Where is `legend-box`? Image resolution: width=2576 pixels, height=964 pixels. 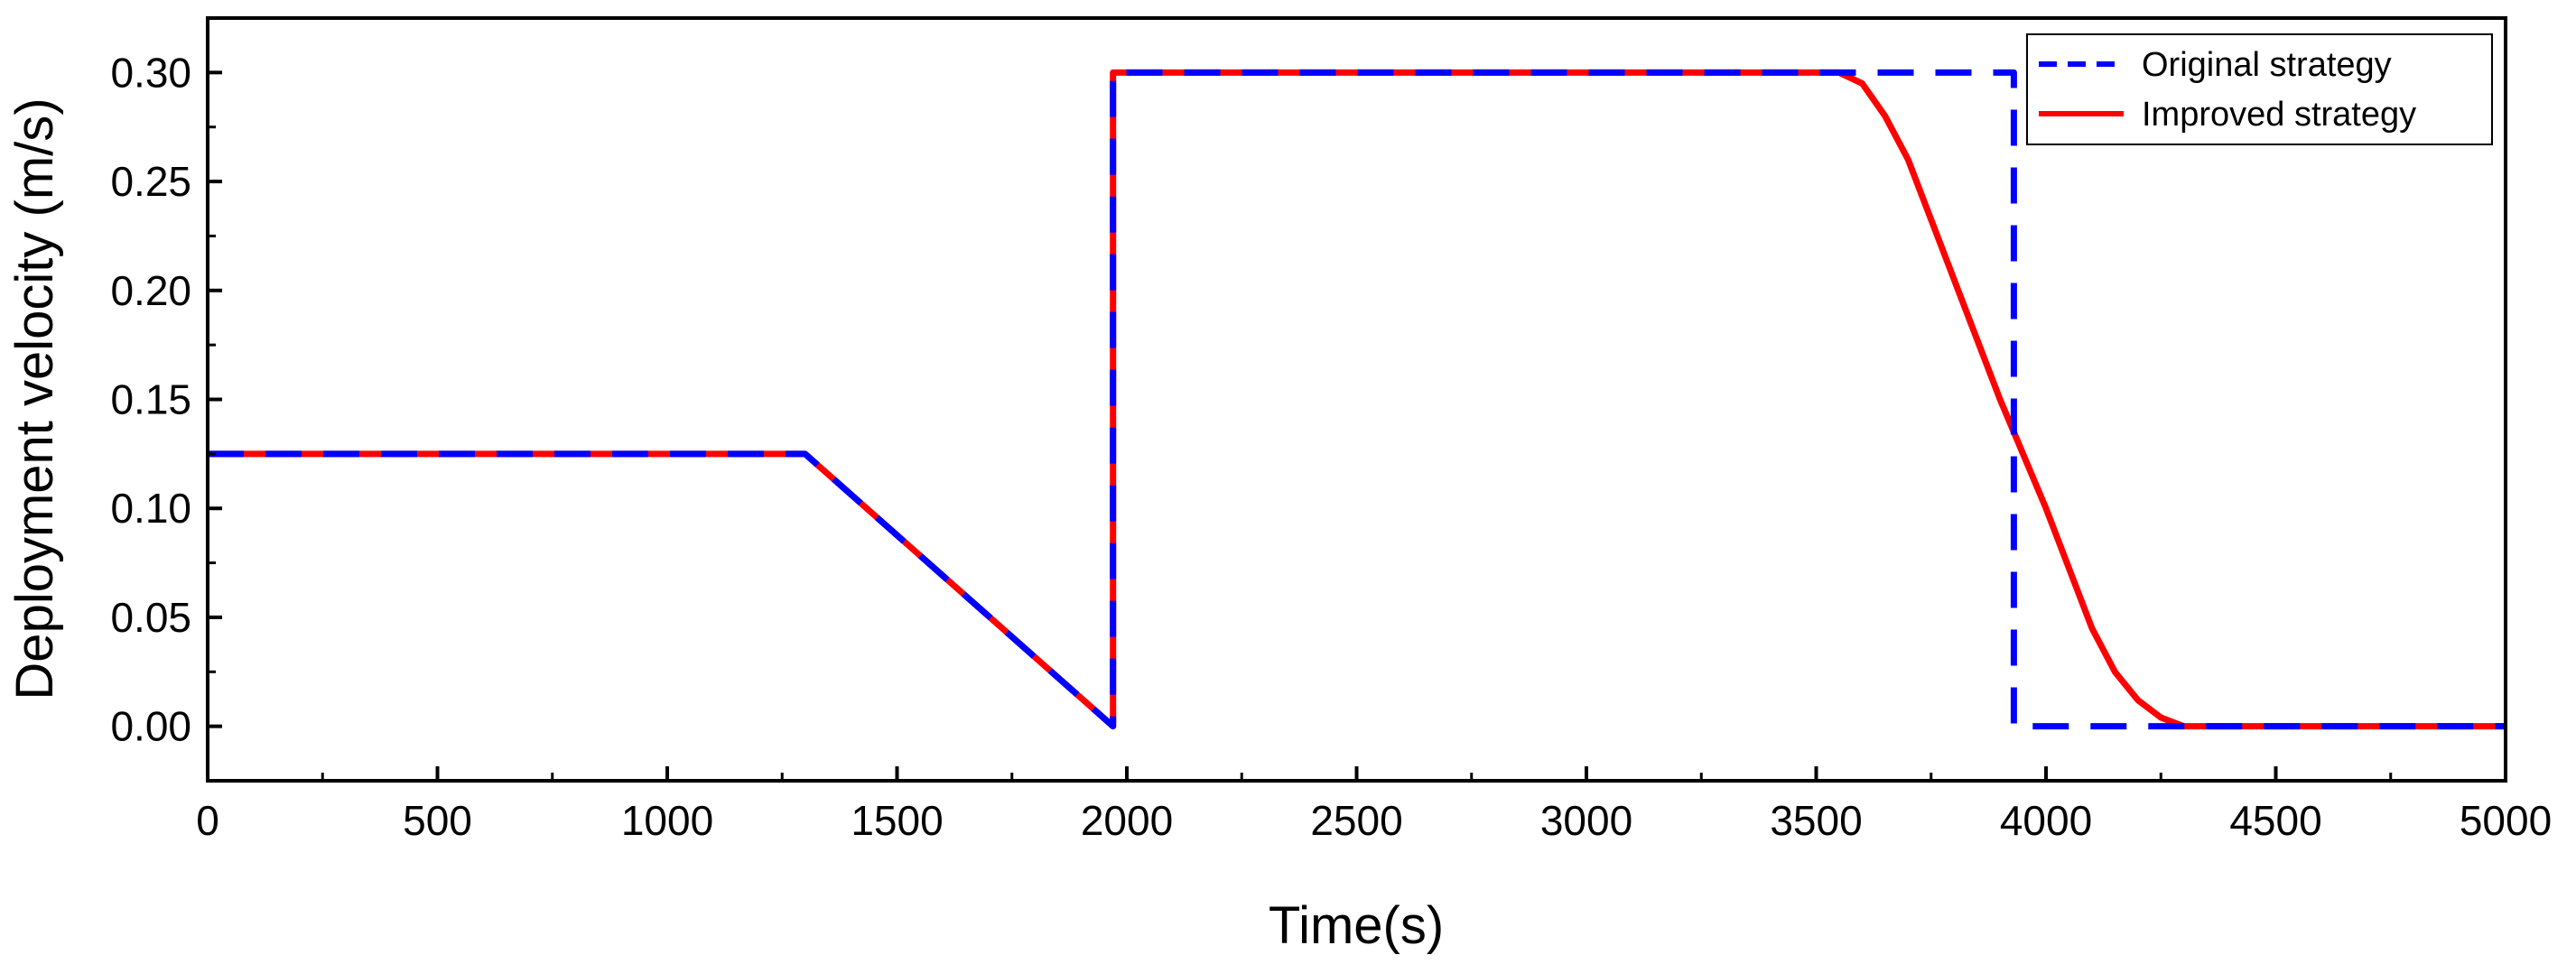
legend-box is located at coordinates (2259, 89).